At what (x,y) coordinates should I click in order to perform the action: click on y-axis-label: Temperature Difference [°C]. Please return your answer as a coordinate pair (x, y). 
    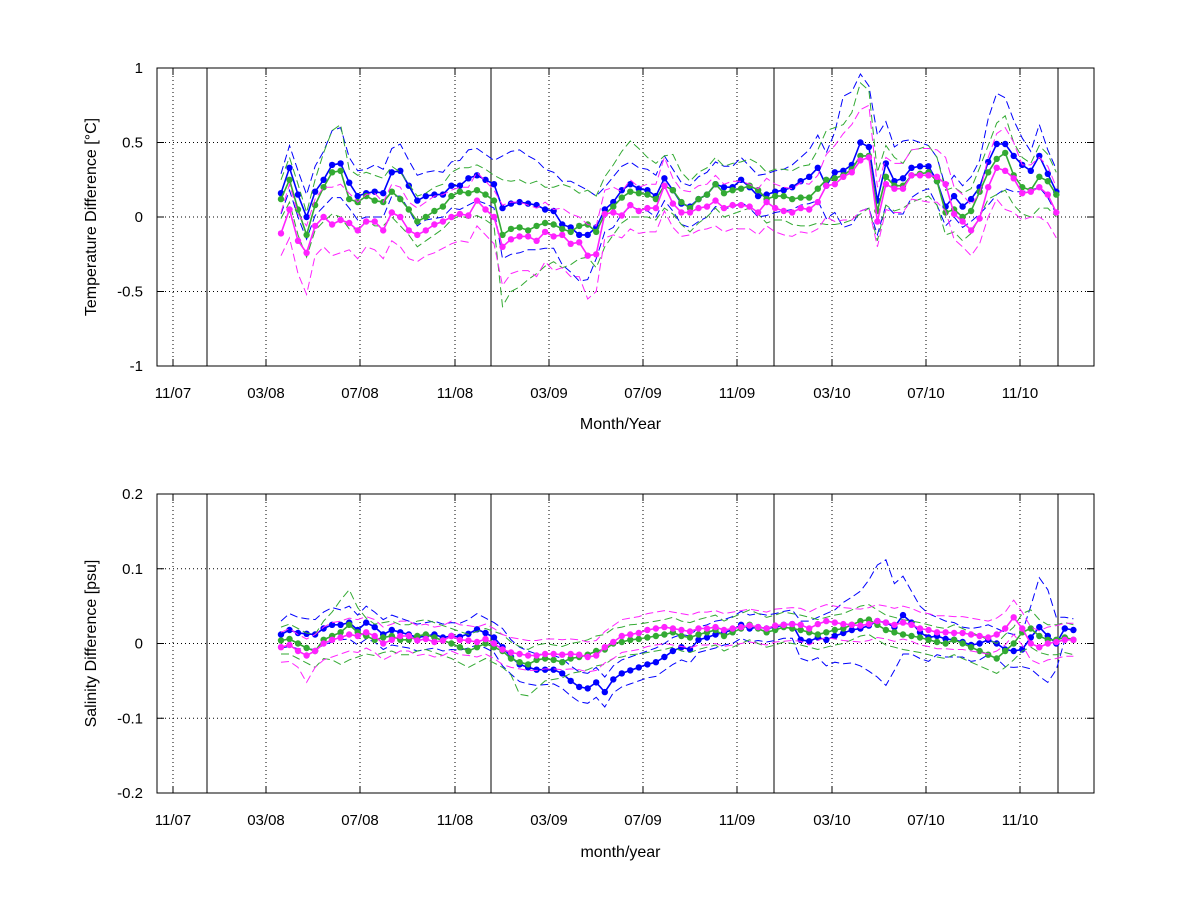
    Looking at the image, I should click on (91, 217).